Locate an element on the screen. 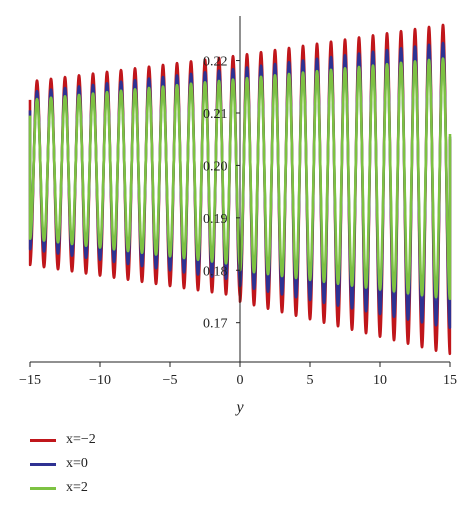 Image resolution: width=474 pixels, height=507 pixels. x-tick-label: −5 is located at coordinates (170, 380).